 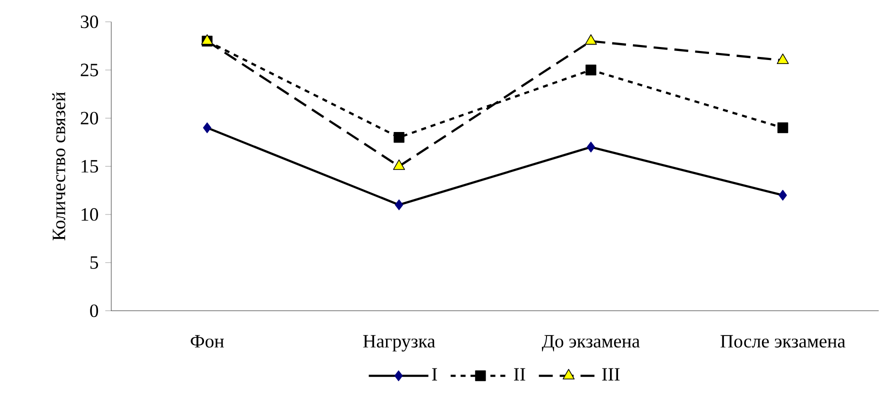 I want to click on x-tick-label: До экзамена, so click(x=591, y=343).